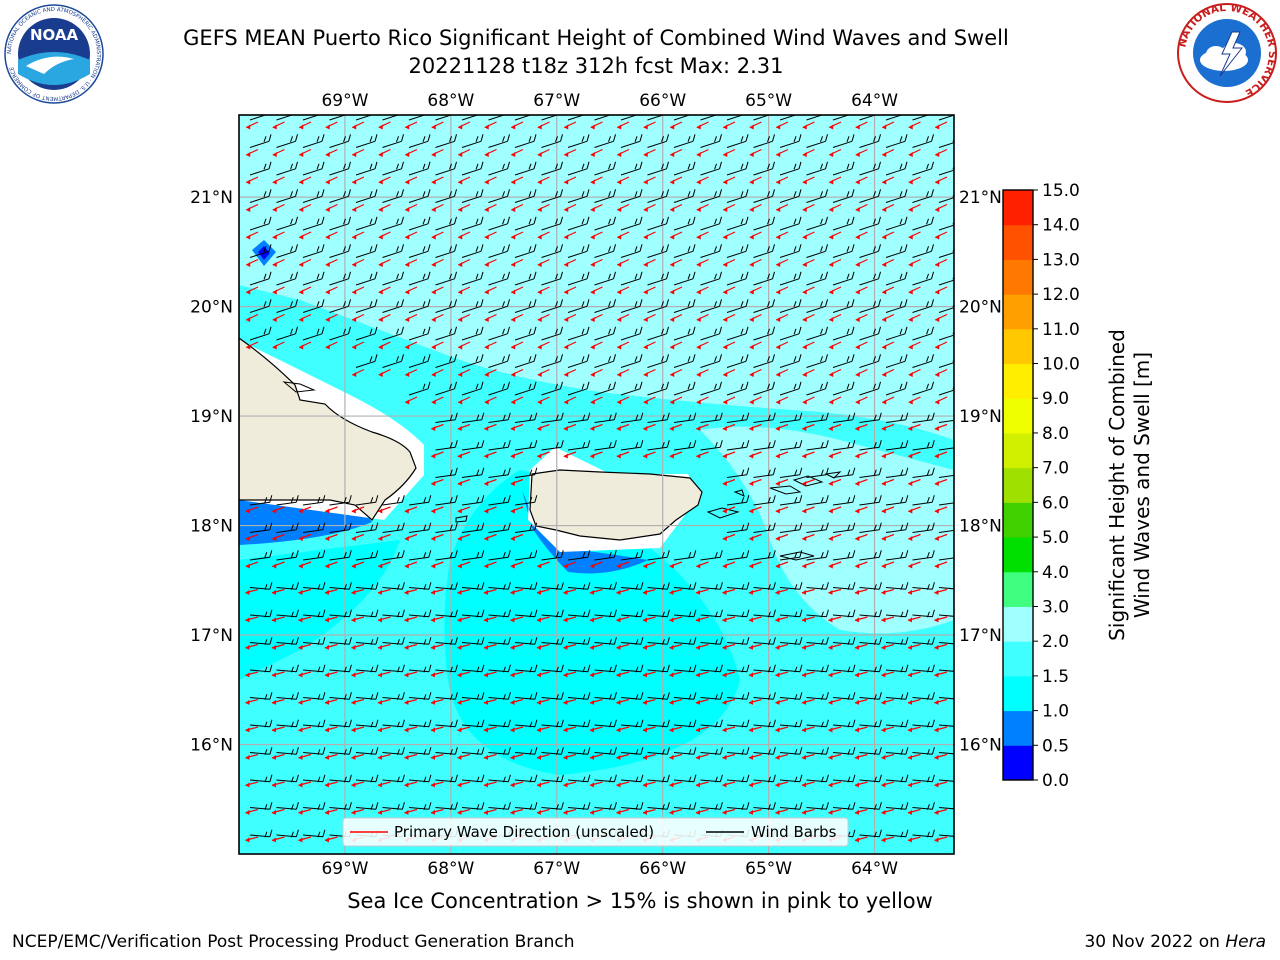  Describe the element at coordinates (1245, 942) in the screenshot. I see `footer-host: Hera` at that location.